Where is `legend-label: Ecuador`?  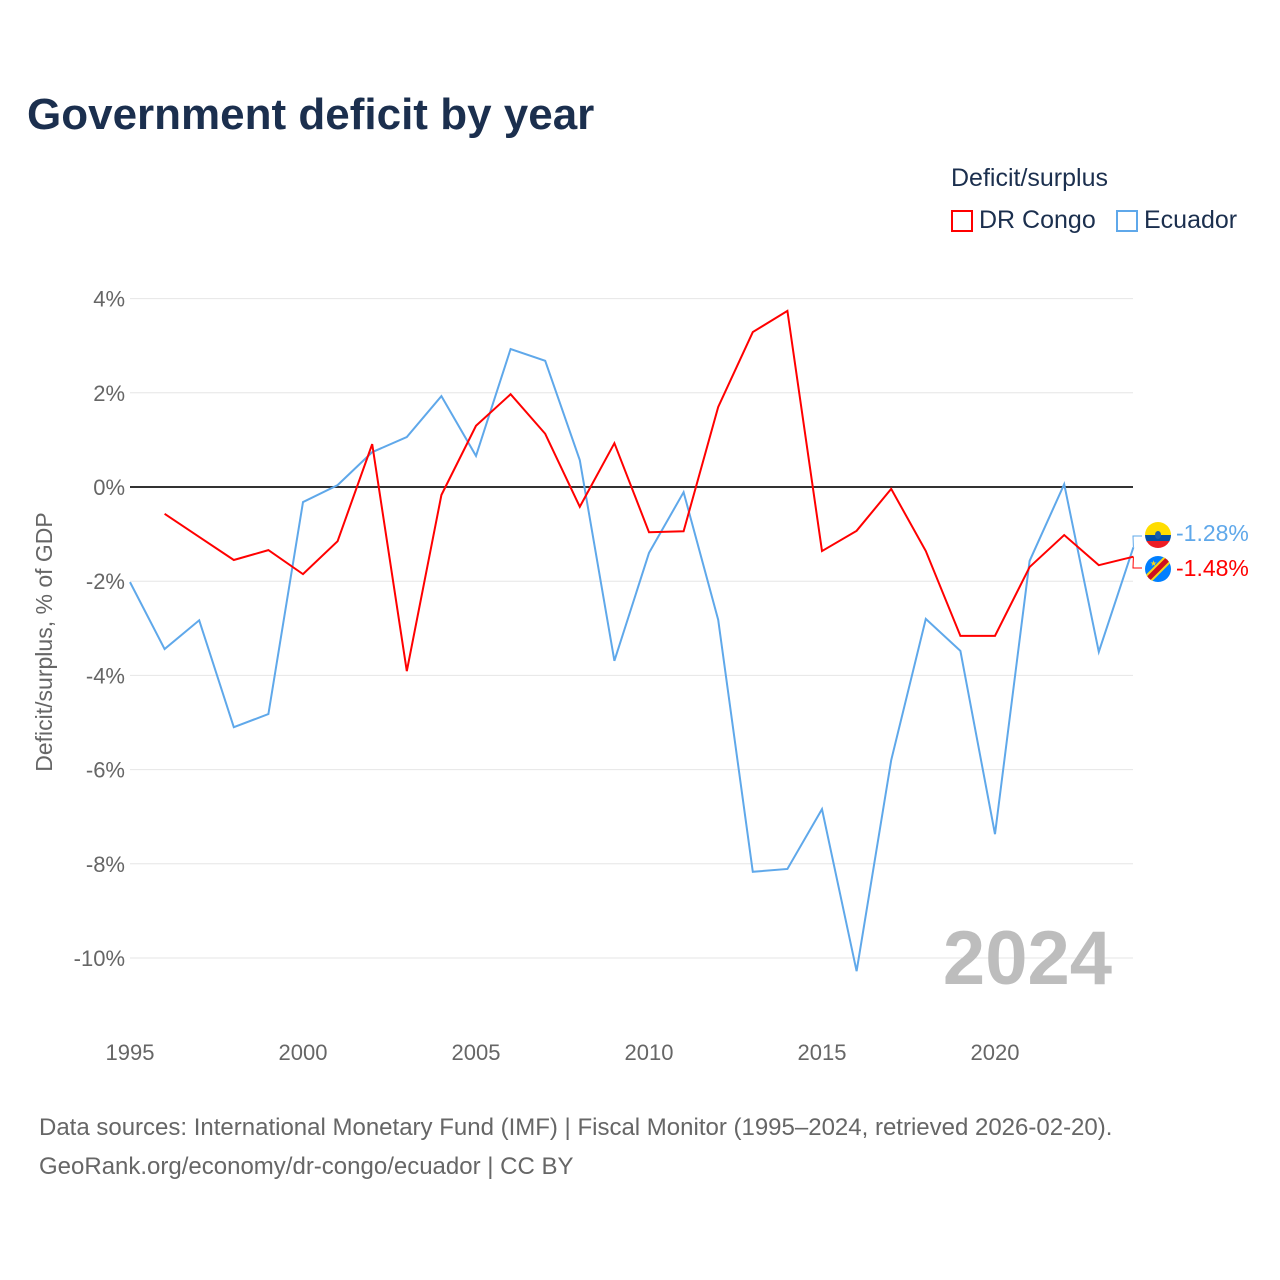
legend-label: Ecuador is located at coordinates (1191, 220).